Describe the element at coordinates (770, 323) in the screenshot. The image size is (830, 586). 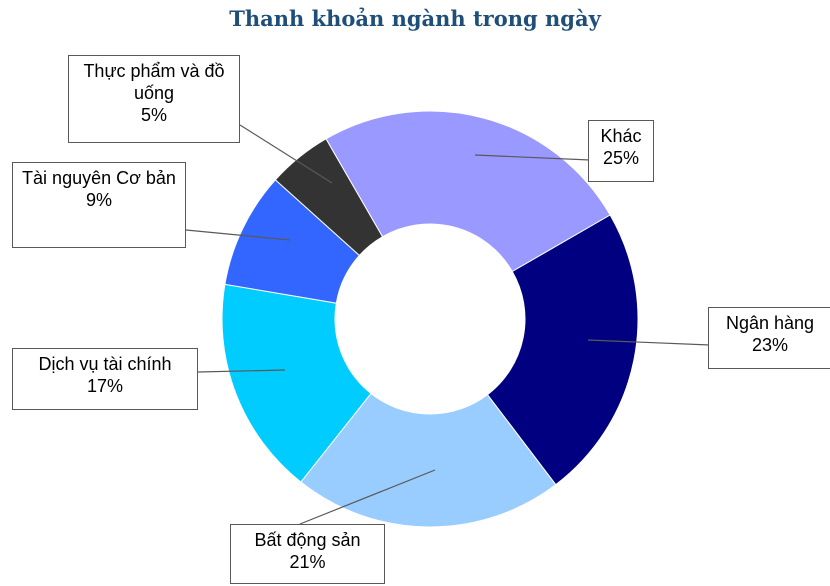
I see `category-label: Ngân hàng` at that location.